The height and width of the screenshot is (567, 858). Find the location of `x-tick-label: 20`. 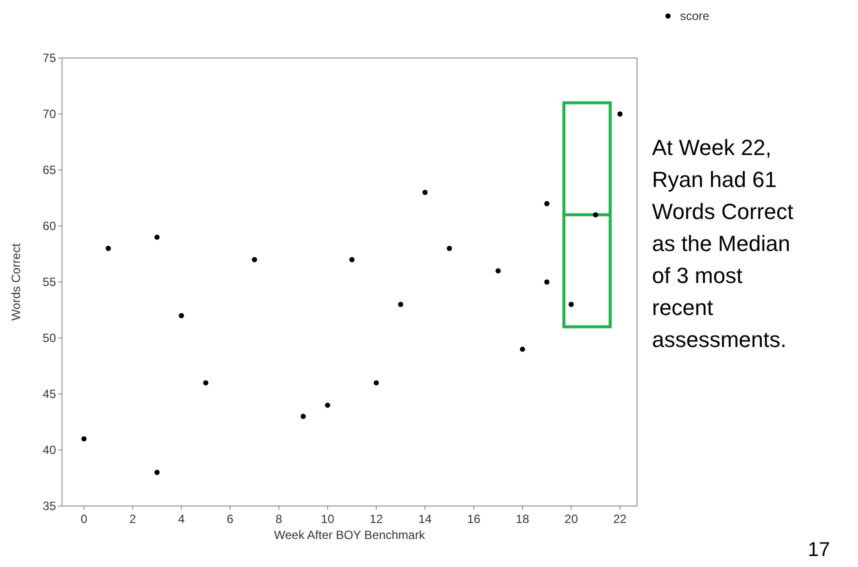

x-tick-label: 20 is located at coordinates (571, 519).